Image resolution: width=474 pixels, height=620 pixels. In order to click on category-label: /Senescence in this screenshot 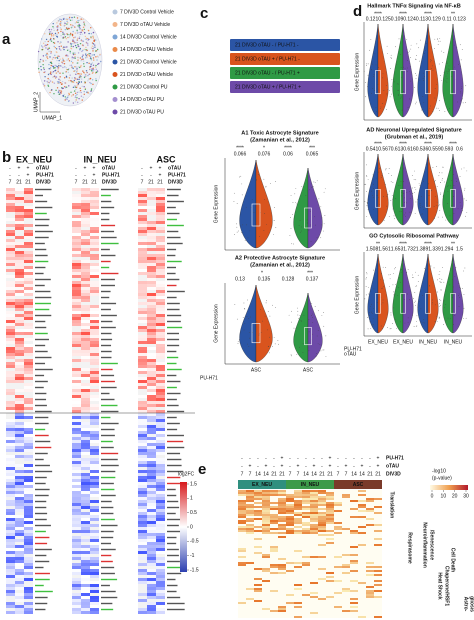, I will do `click(432, 545)`.